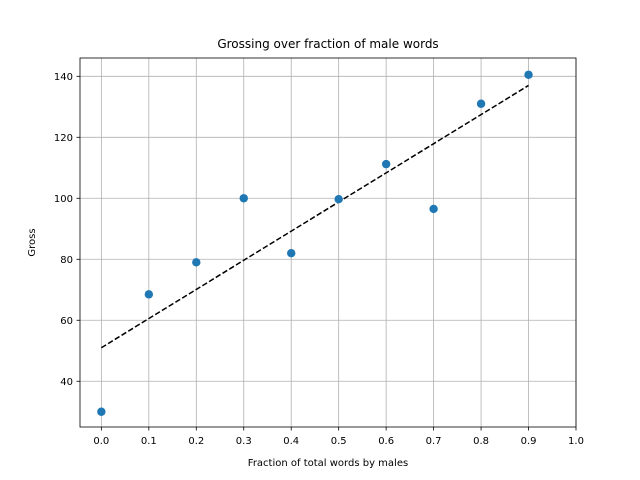 The width and height of the screenshot is (640, 480). What do you see at coordinates (63, 199) in the screenshot?
I see `y-tick-label: 100` at bounding box center [63, 199].